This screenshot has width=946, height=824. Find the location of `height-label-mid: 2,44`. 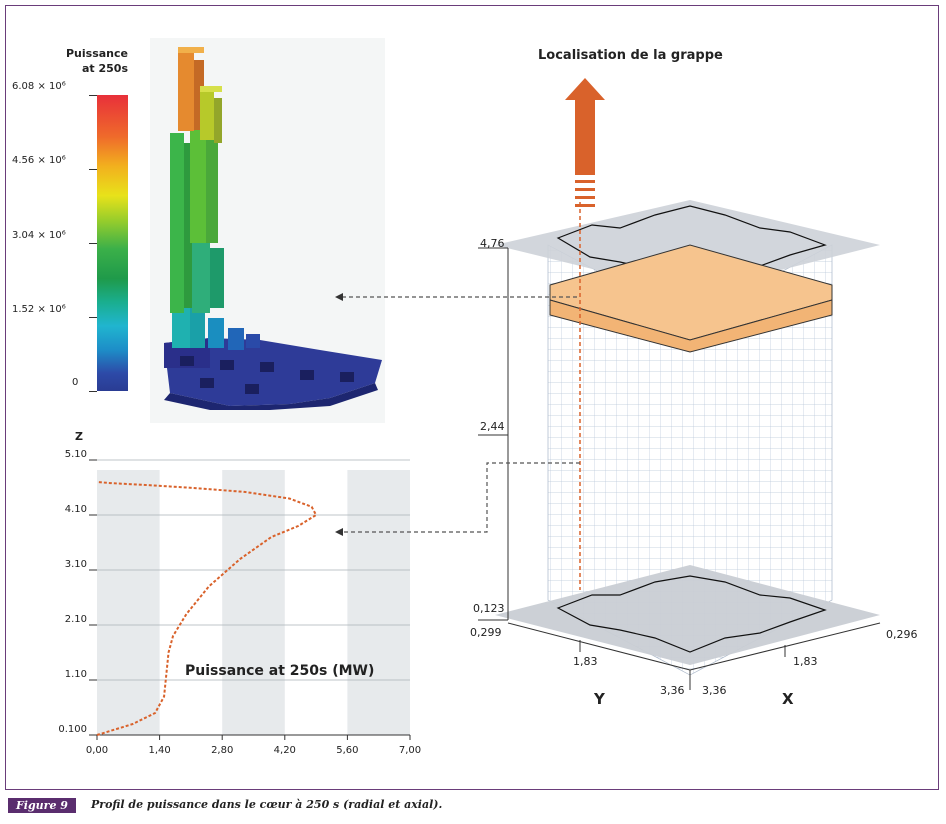

height-label-mid: 2,44 is located at coordinates (492, 426).